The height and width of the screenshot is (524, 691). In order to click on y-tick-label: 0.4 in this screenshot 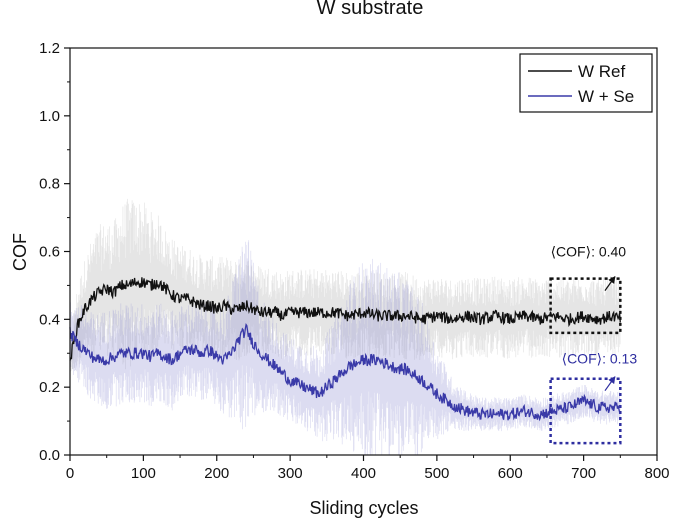, I will do `click(49, 319)`.